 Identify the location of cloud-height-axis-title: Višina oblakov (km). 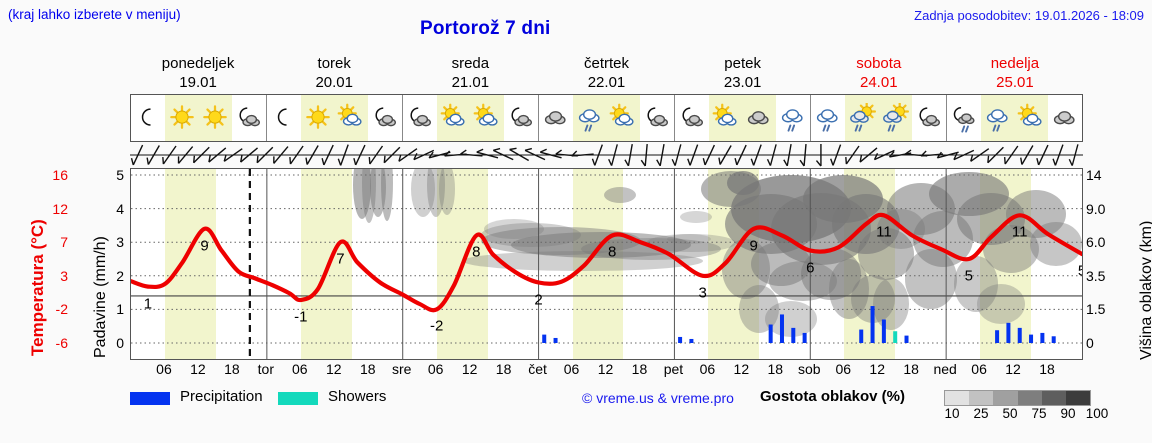
(1135, 264).